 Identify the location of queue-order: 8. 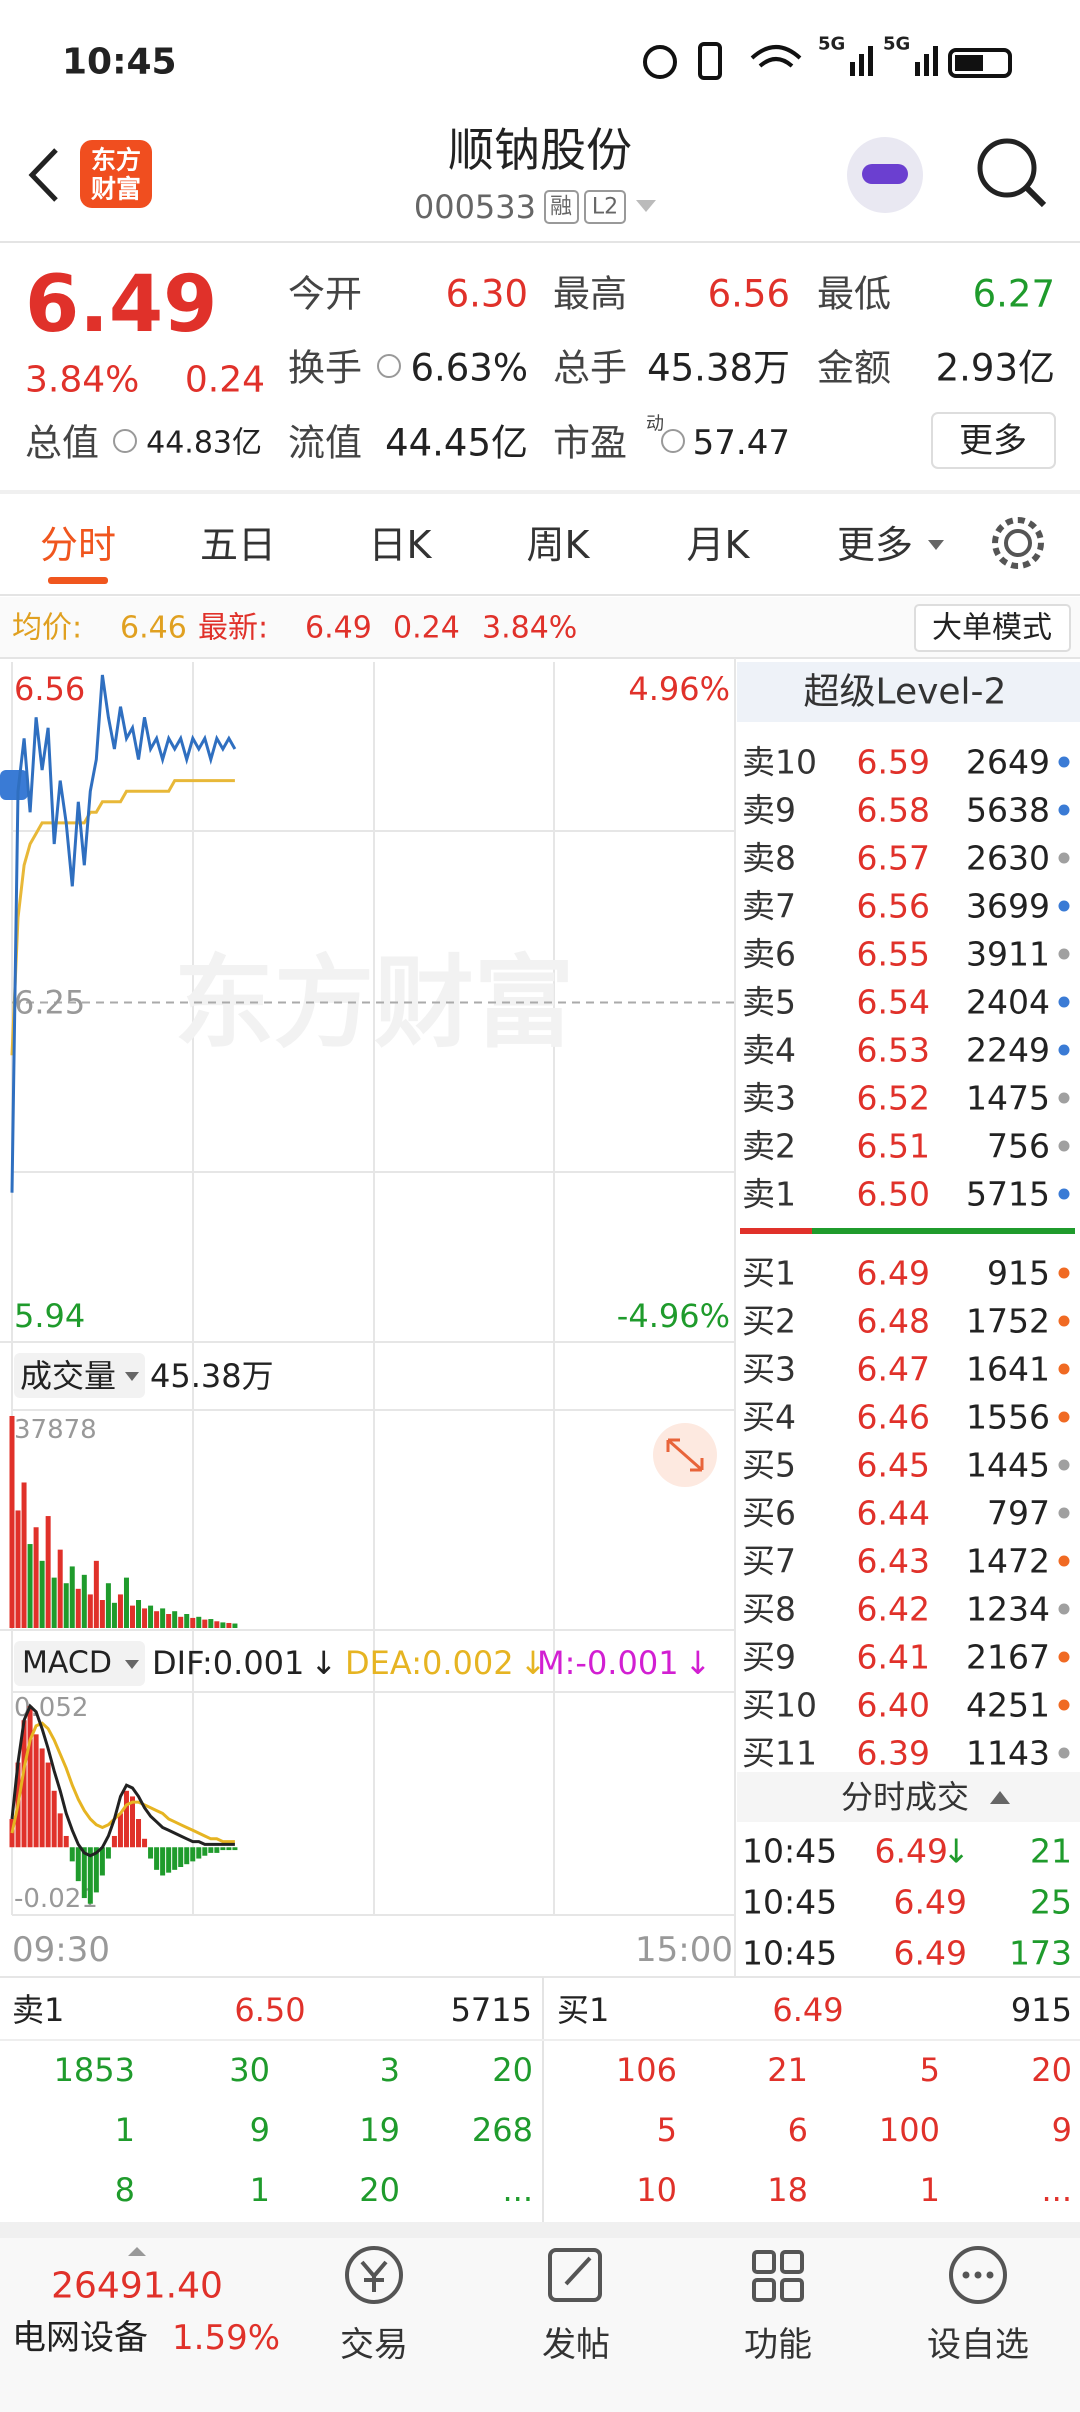
(125, 2190).